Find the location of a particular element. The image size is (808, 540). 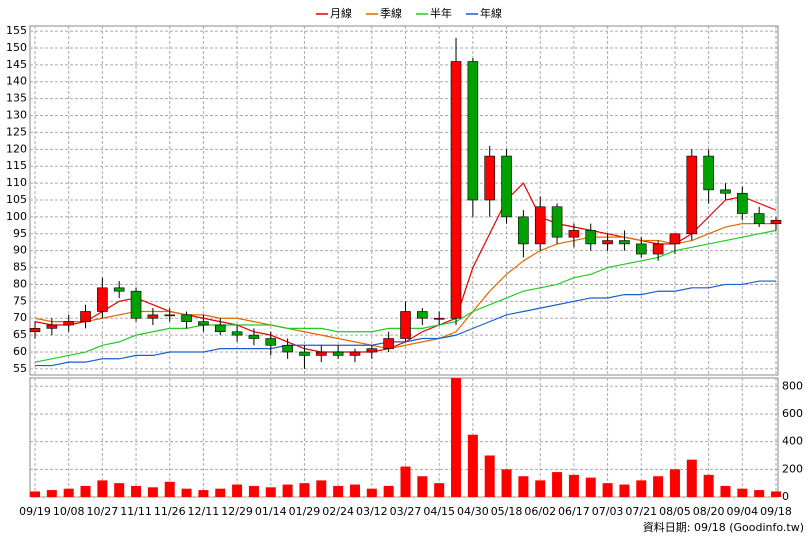

y-tick-label: 120 is located at coordinates (16, 148).